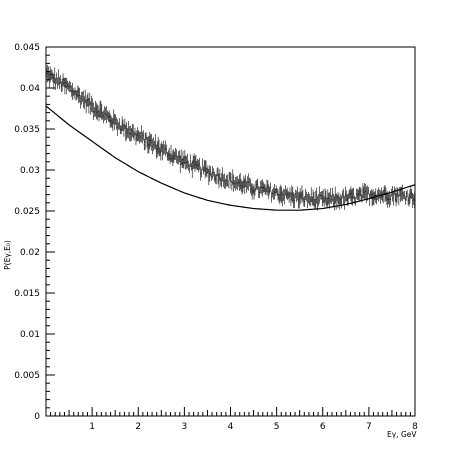 The width and height of the screenshot is (463, 463). I want to click on x-tick-label: 8, so click(415, 427).